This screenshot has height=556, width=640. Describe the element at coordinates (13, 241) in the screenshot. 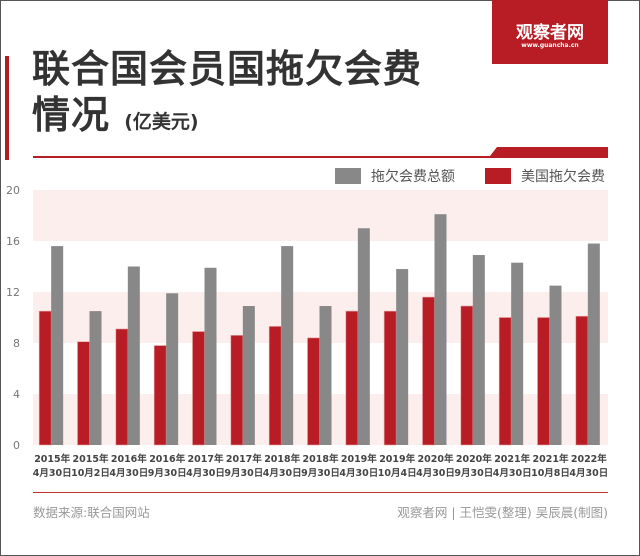

I see `y-tick-label: 16` at that location.